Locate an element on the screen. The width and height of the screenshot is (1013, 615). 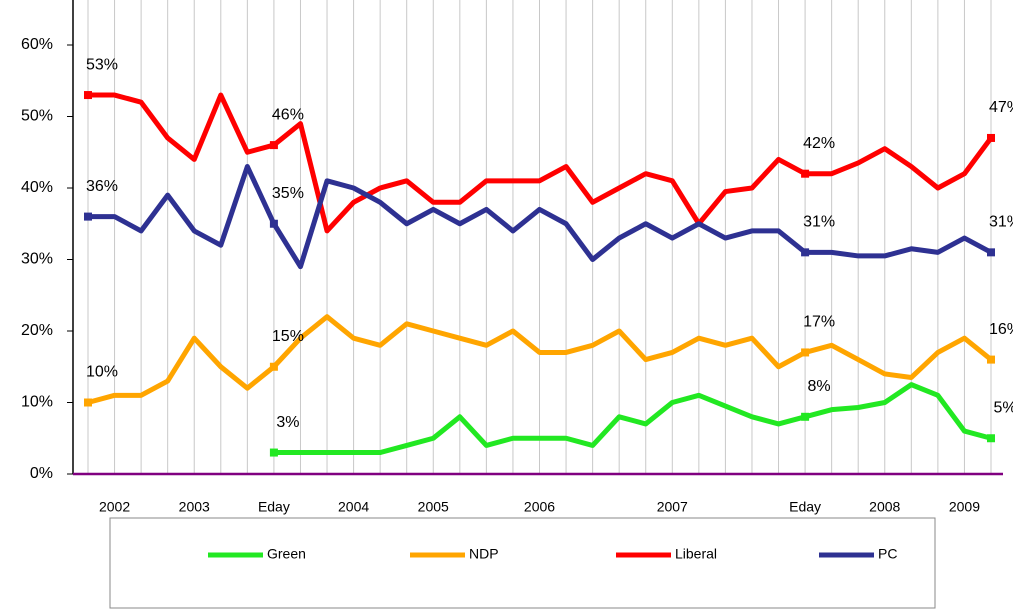
data-label: 8% is located at coordinates (819, 386).